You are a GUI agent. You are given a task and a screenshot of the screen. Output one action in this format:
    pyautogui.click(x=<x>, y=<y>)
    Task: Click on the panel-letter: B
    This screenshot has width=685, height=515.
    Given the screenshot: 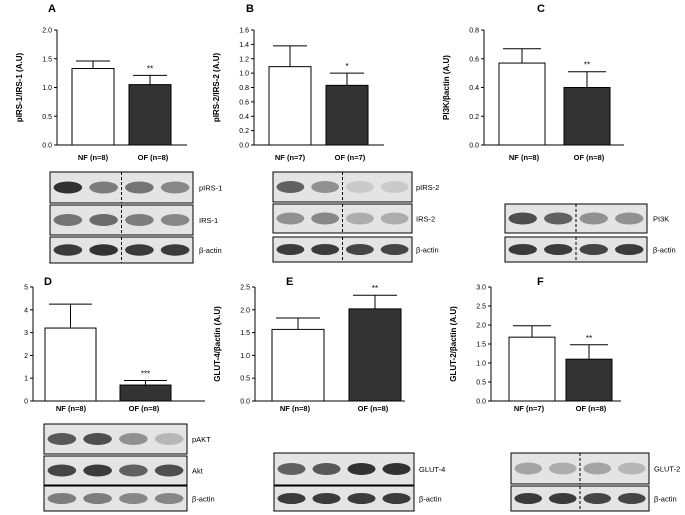 What is the action you would take?
    pyautogui.click(x=250, y=9)
    